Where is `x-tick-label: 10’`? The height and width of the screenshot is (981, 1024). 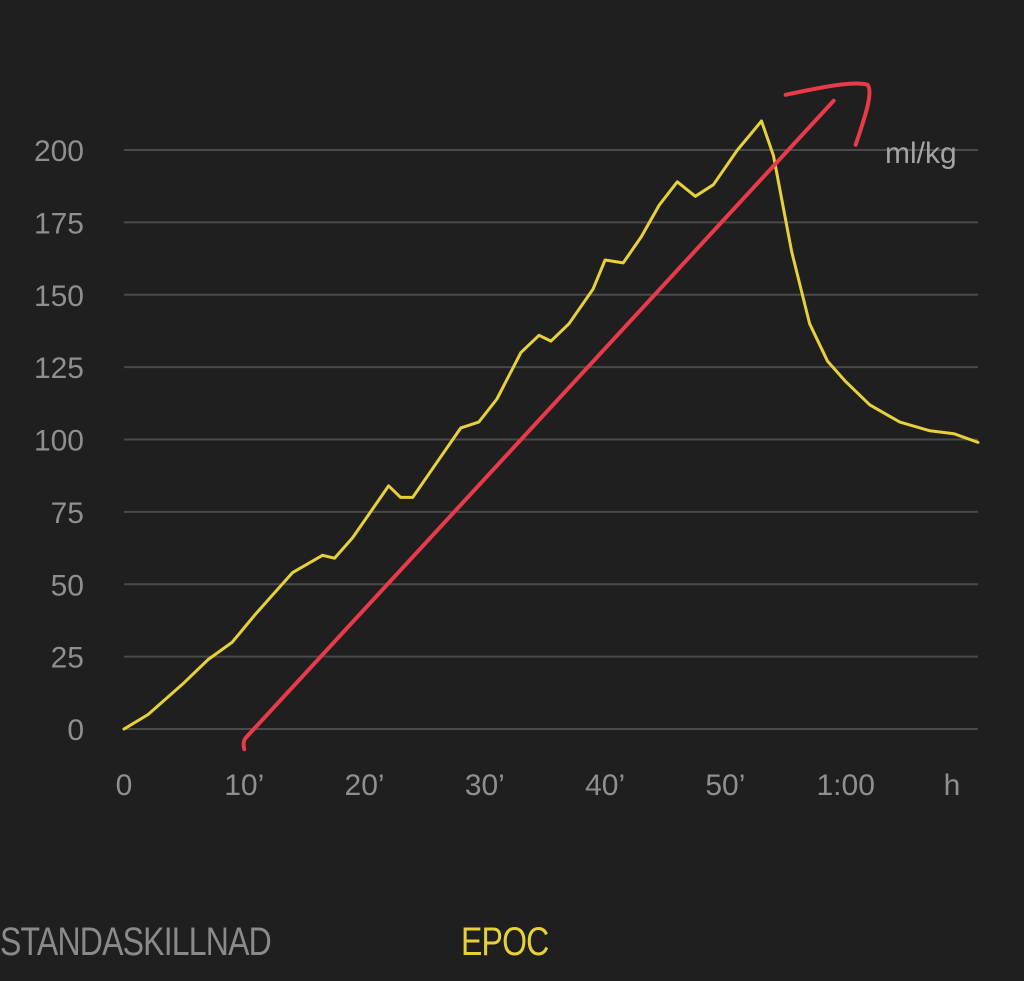 x-tick-label: 10’ is located at coordinates (244, 785).